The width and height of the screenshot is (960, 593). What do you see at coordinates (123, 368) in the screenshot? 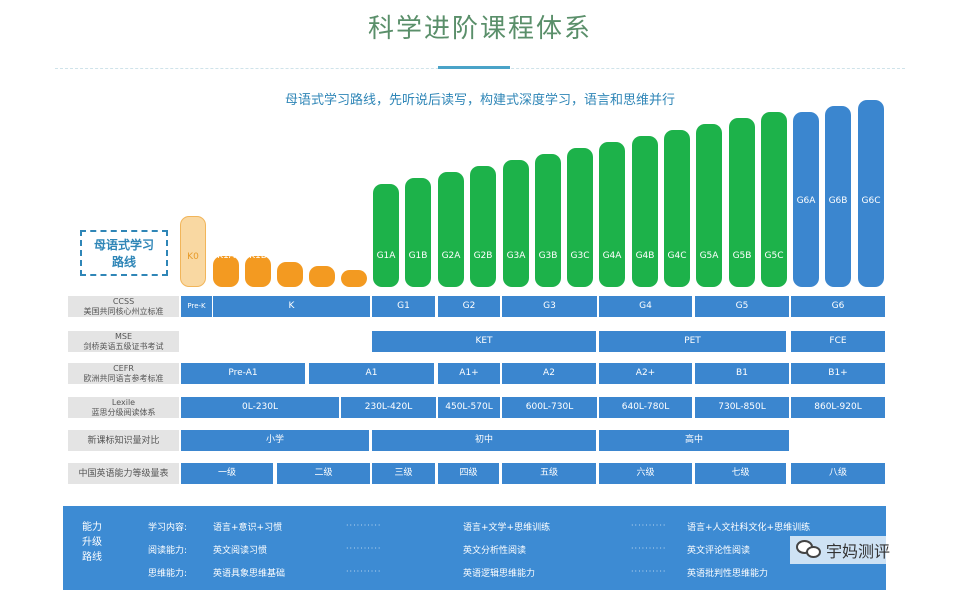
I see `standard-label-line: CEFR` at bounding box center [123, 368].